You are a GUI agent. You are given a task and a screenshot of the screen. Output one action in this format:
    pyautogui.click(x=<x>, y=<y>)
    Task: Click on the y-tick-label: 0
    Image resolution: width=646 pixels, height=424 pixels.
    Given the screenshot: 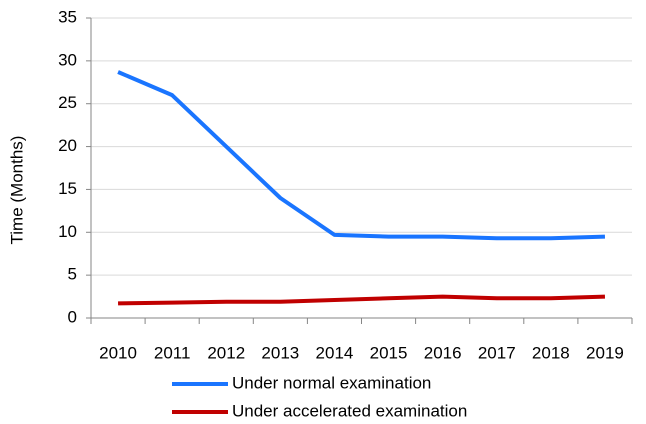 What is the action you would take?
    pyautogui.click(x=72, y=316)
    